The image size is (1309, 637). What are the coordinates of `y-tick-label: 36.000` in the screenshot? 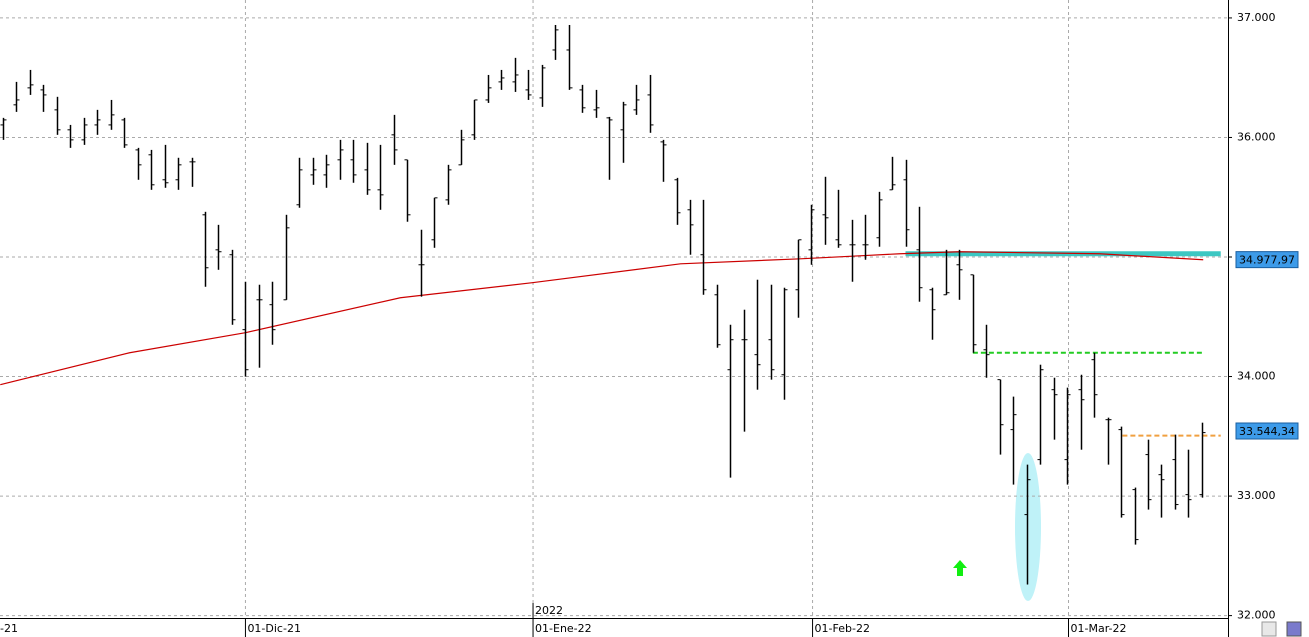 It's located at (1256, 136).